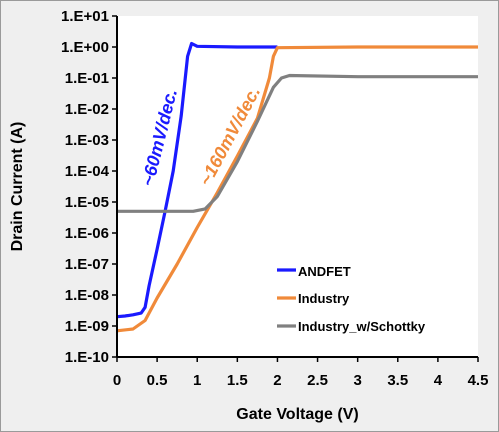 This screenshot has height=432, width=499. Describe the element at coordinates (317, 380) in the screenshot. I see `x-tick-label: 2.5` at that location.